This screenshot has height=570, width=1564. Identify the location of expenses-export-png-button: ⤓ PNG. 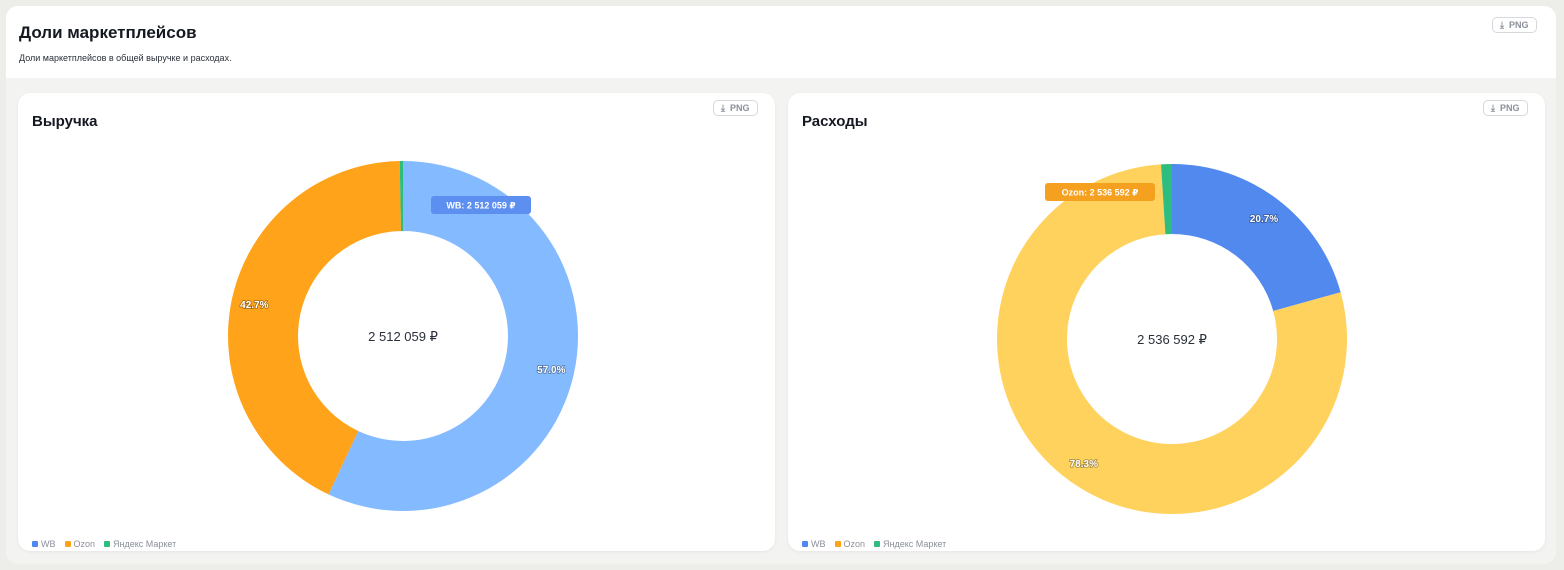
(1505, 108).